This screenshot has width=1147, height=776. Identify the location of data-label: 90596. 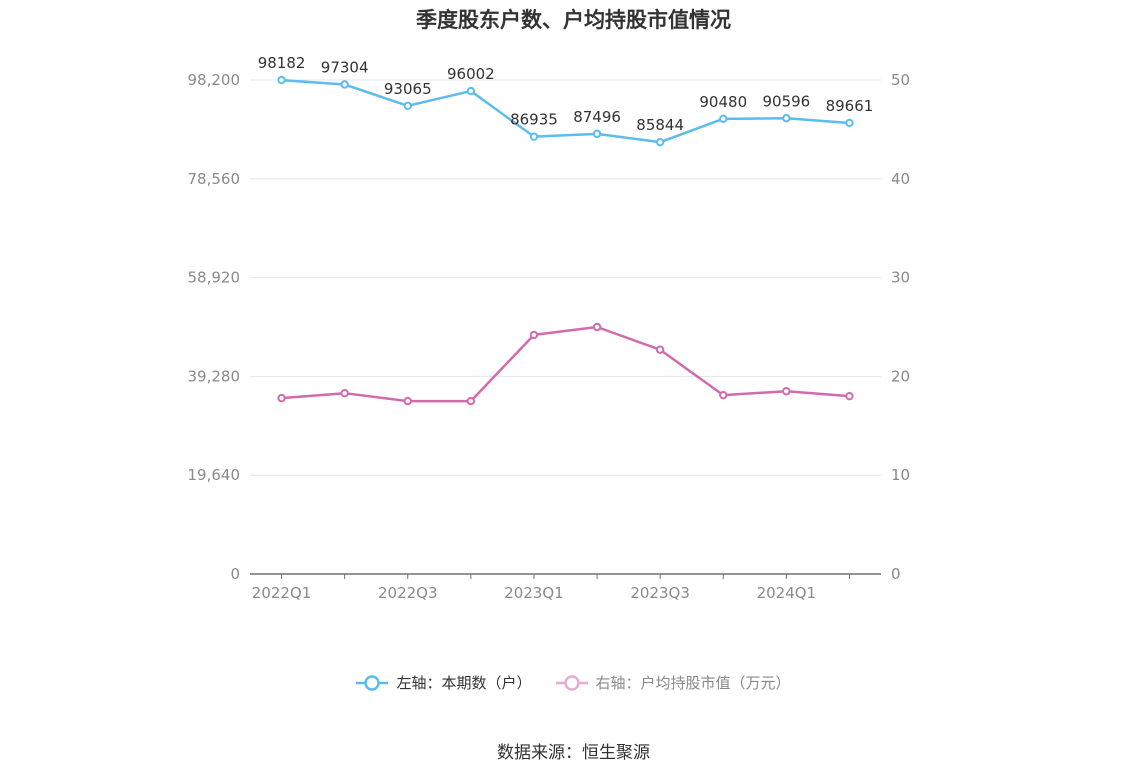
(786, 101).